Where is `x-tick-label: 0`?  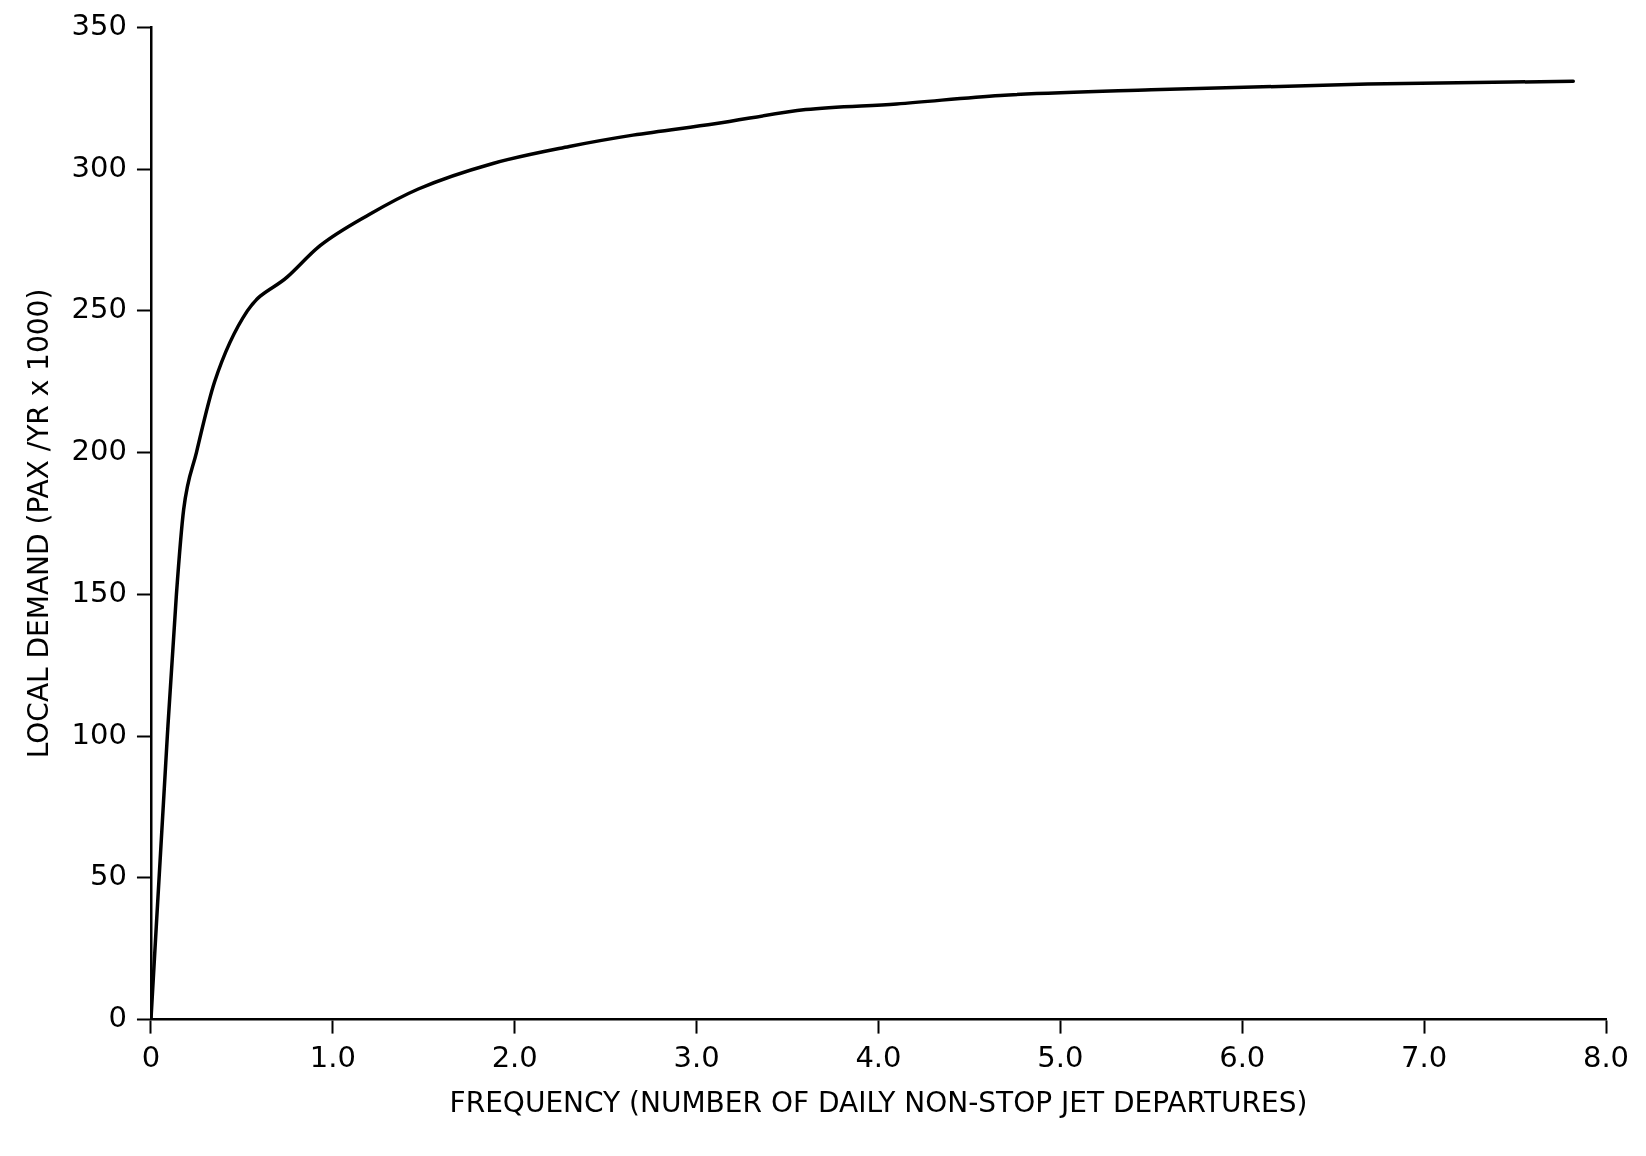
x-tick-label: 0 is located at coordinates (151, 1056).